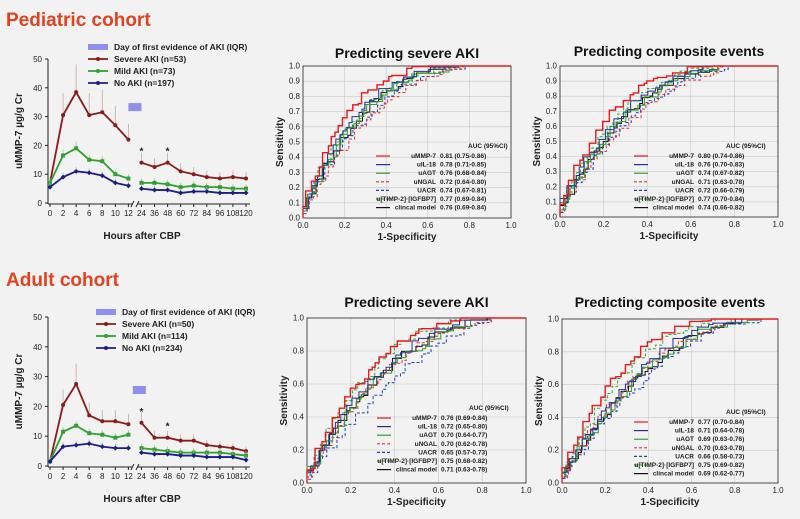 The image size is (800, 519). I want to click on y-tick-label: 0.0, so click(295, 218).